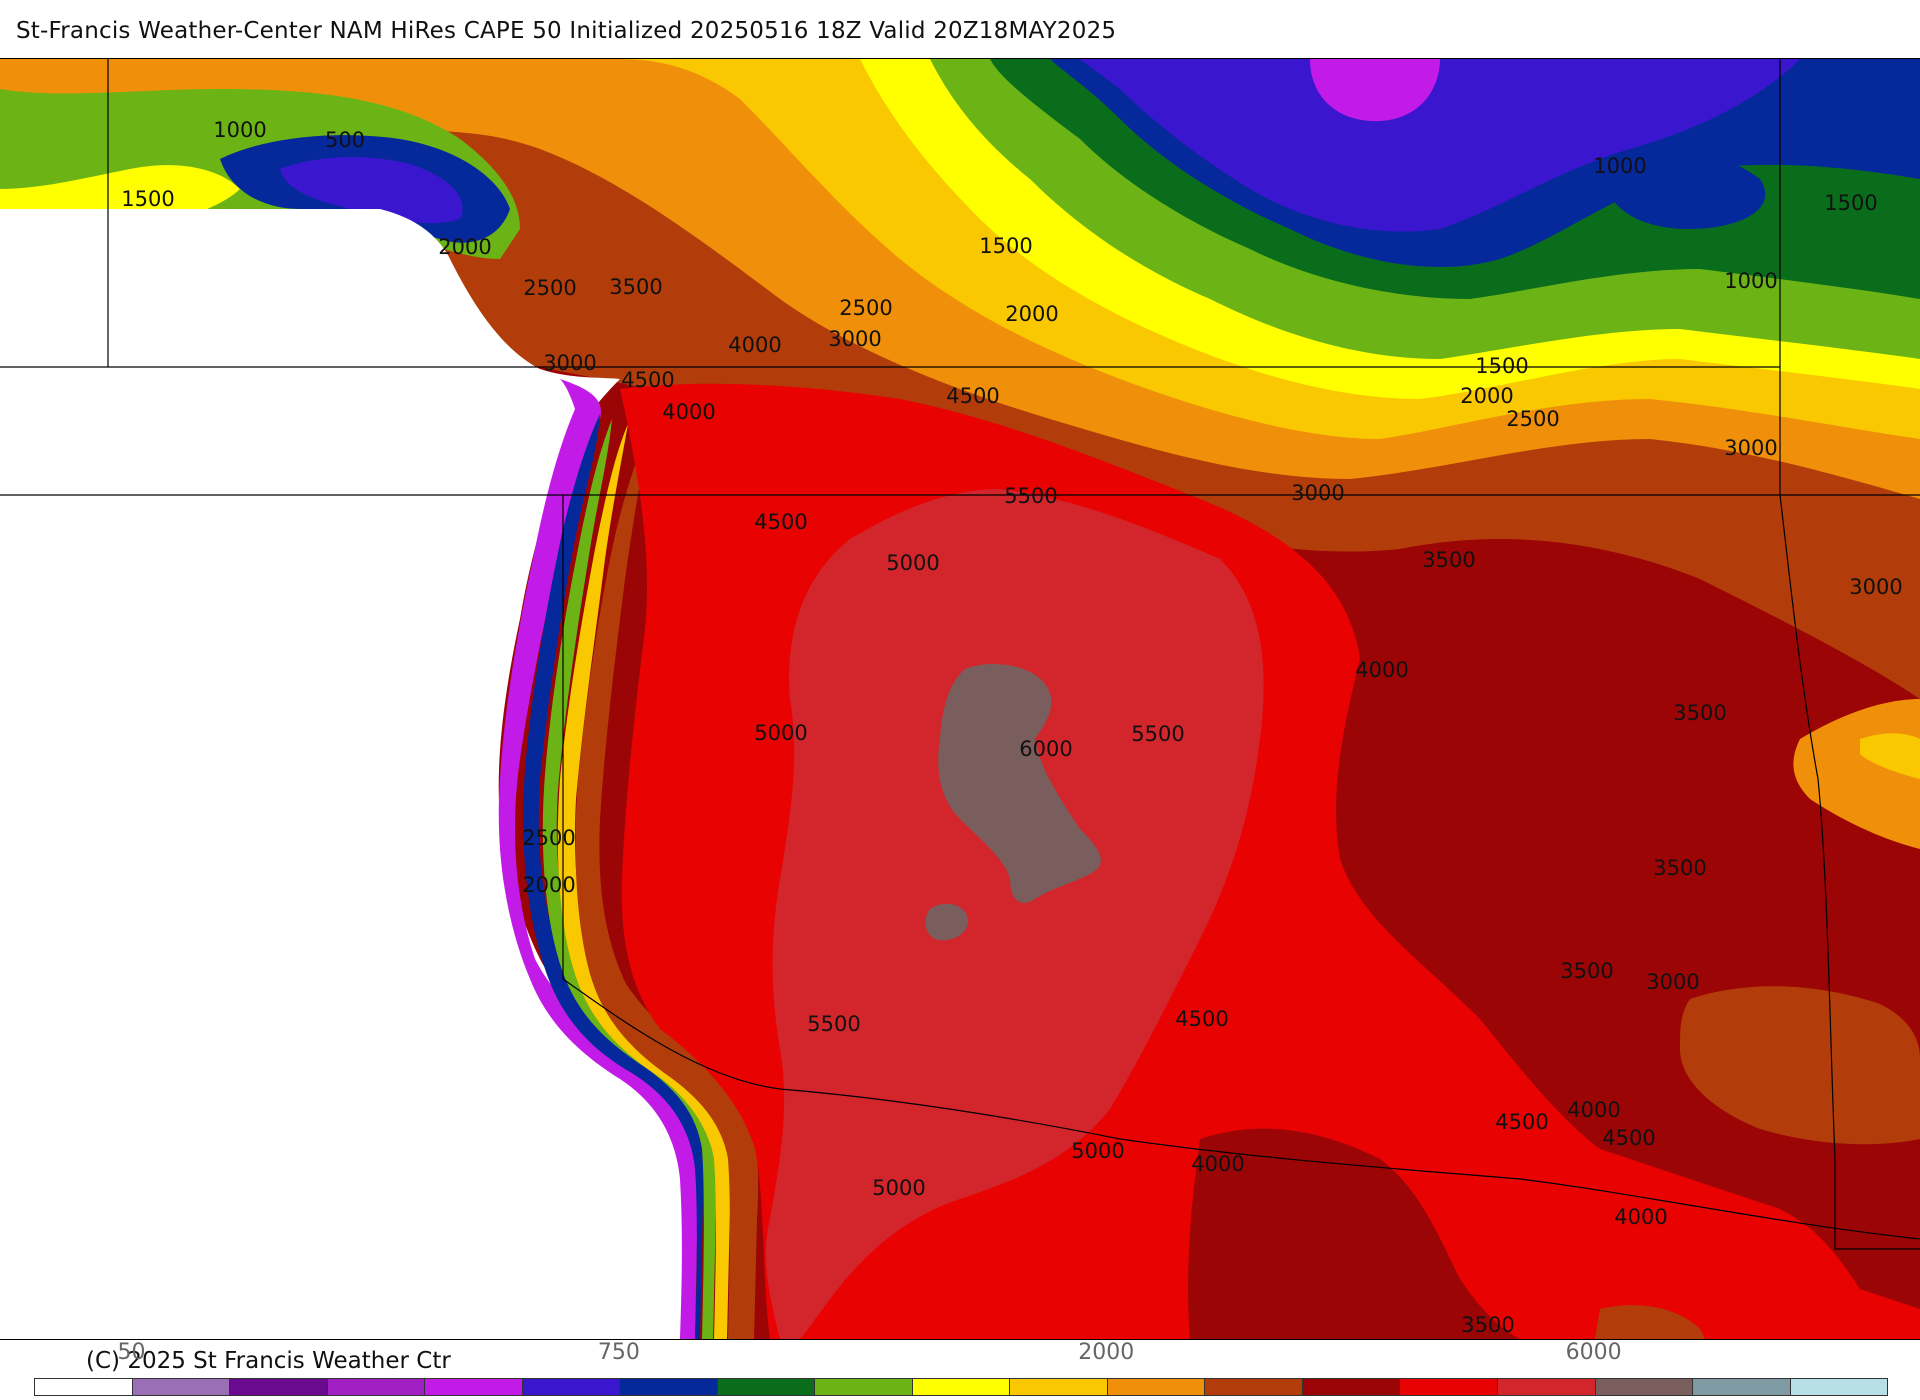 This screenshot has width=1920, height=1400. Describe the element at coordinates (1683, 188) in the screenshot. I see `cape-fill-1000-ne` at that location.